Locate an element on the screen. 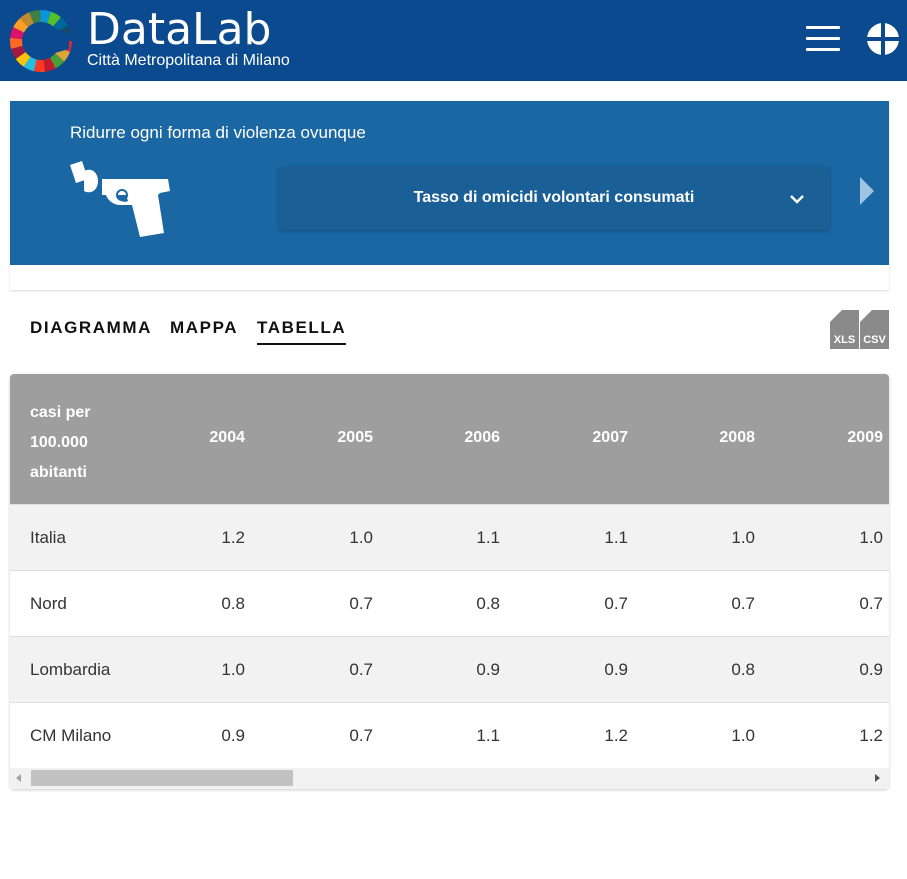 This screenshot has width=907, height=879. brand: DataLab Città Metropolitana di Milano is located at coordinates (188, 36).